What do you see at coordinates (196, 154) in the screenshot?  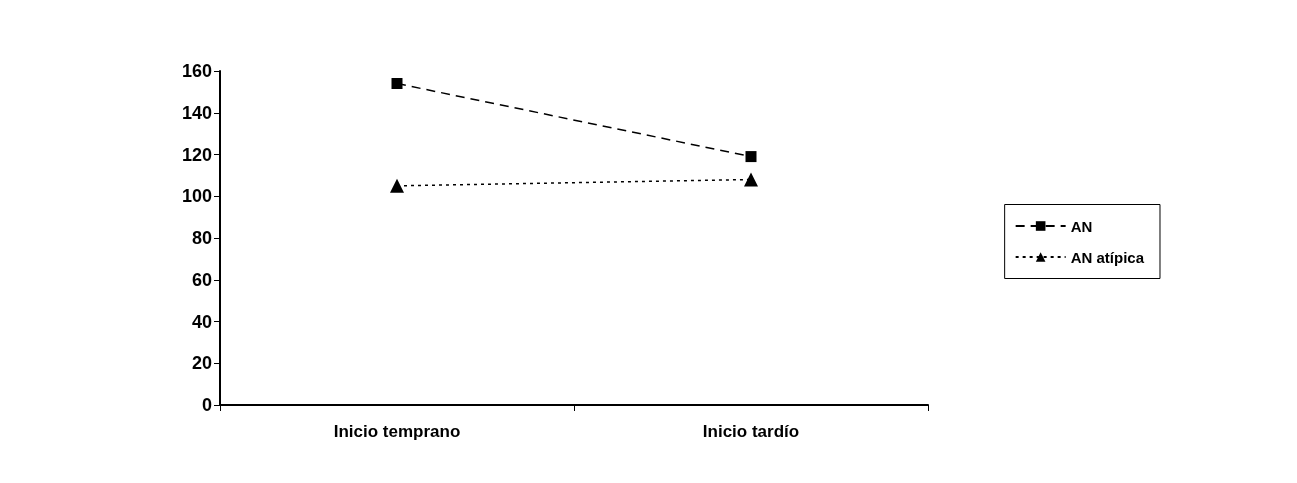 I see `y-tick-label: 120` at bounding box center [196, 154].